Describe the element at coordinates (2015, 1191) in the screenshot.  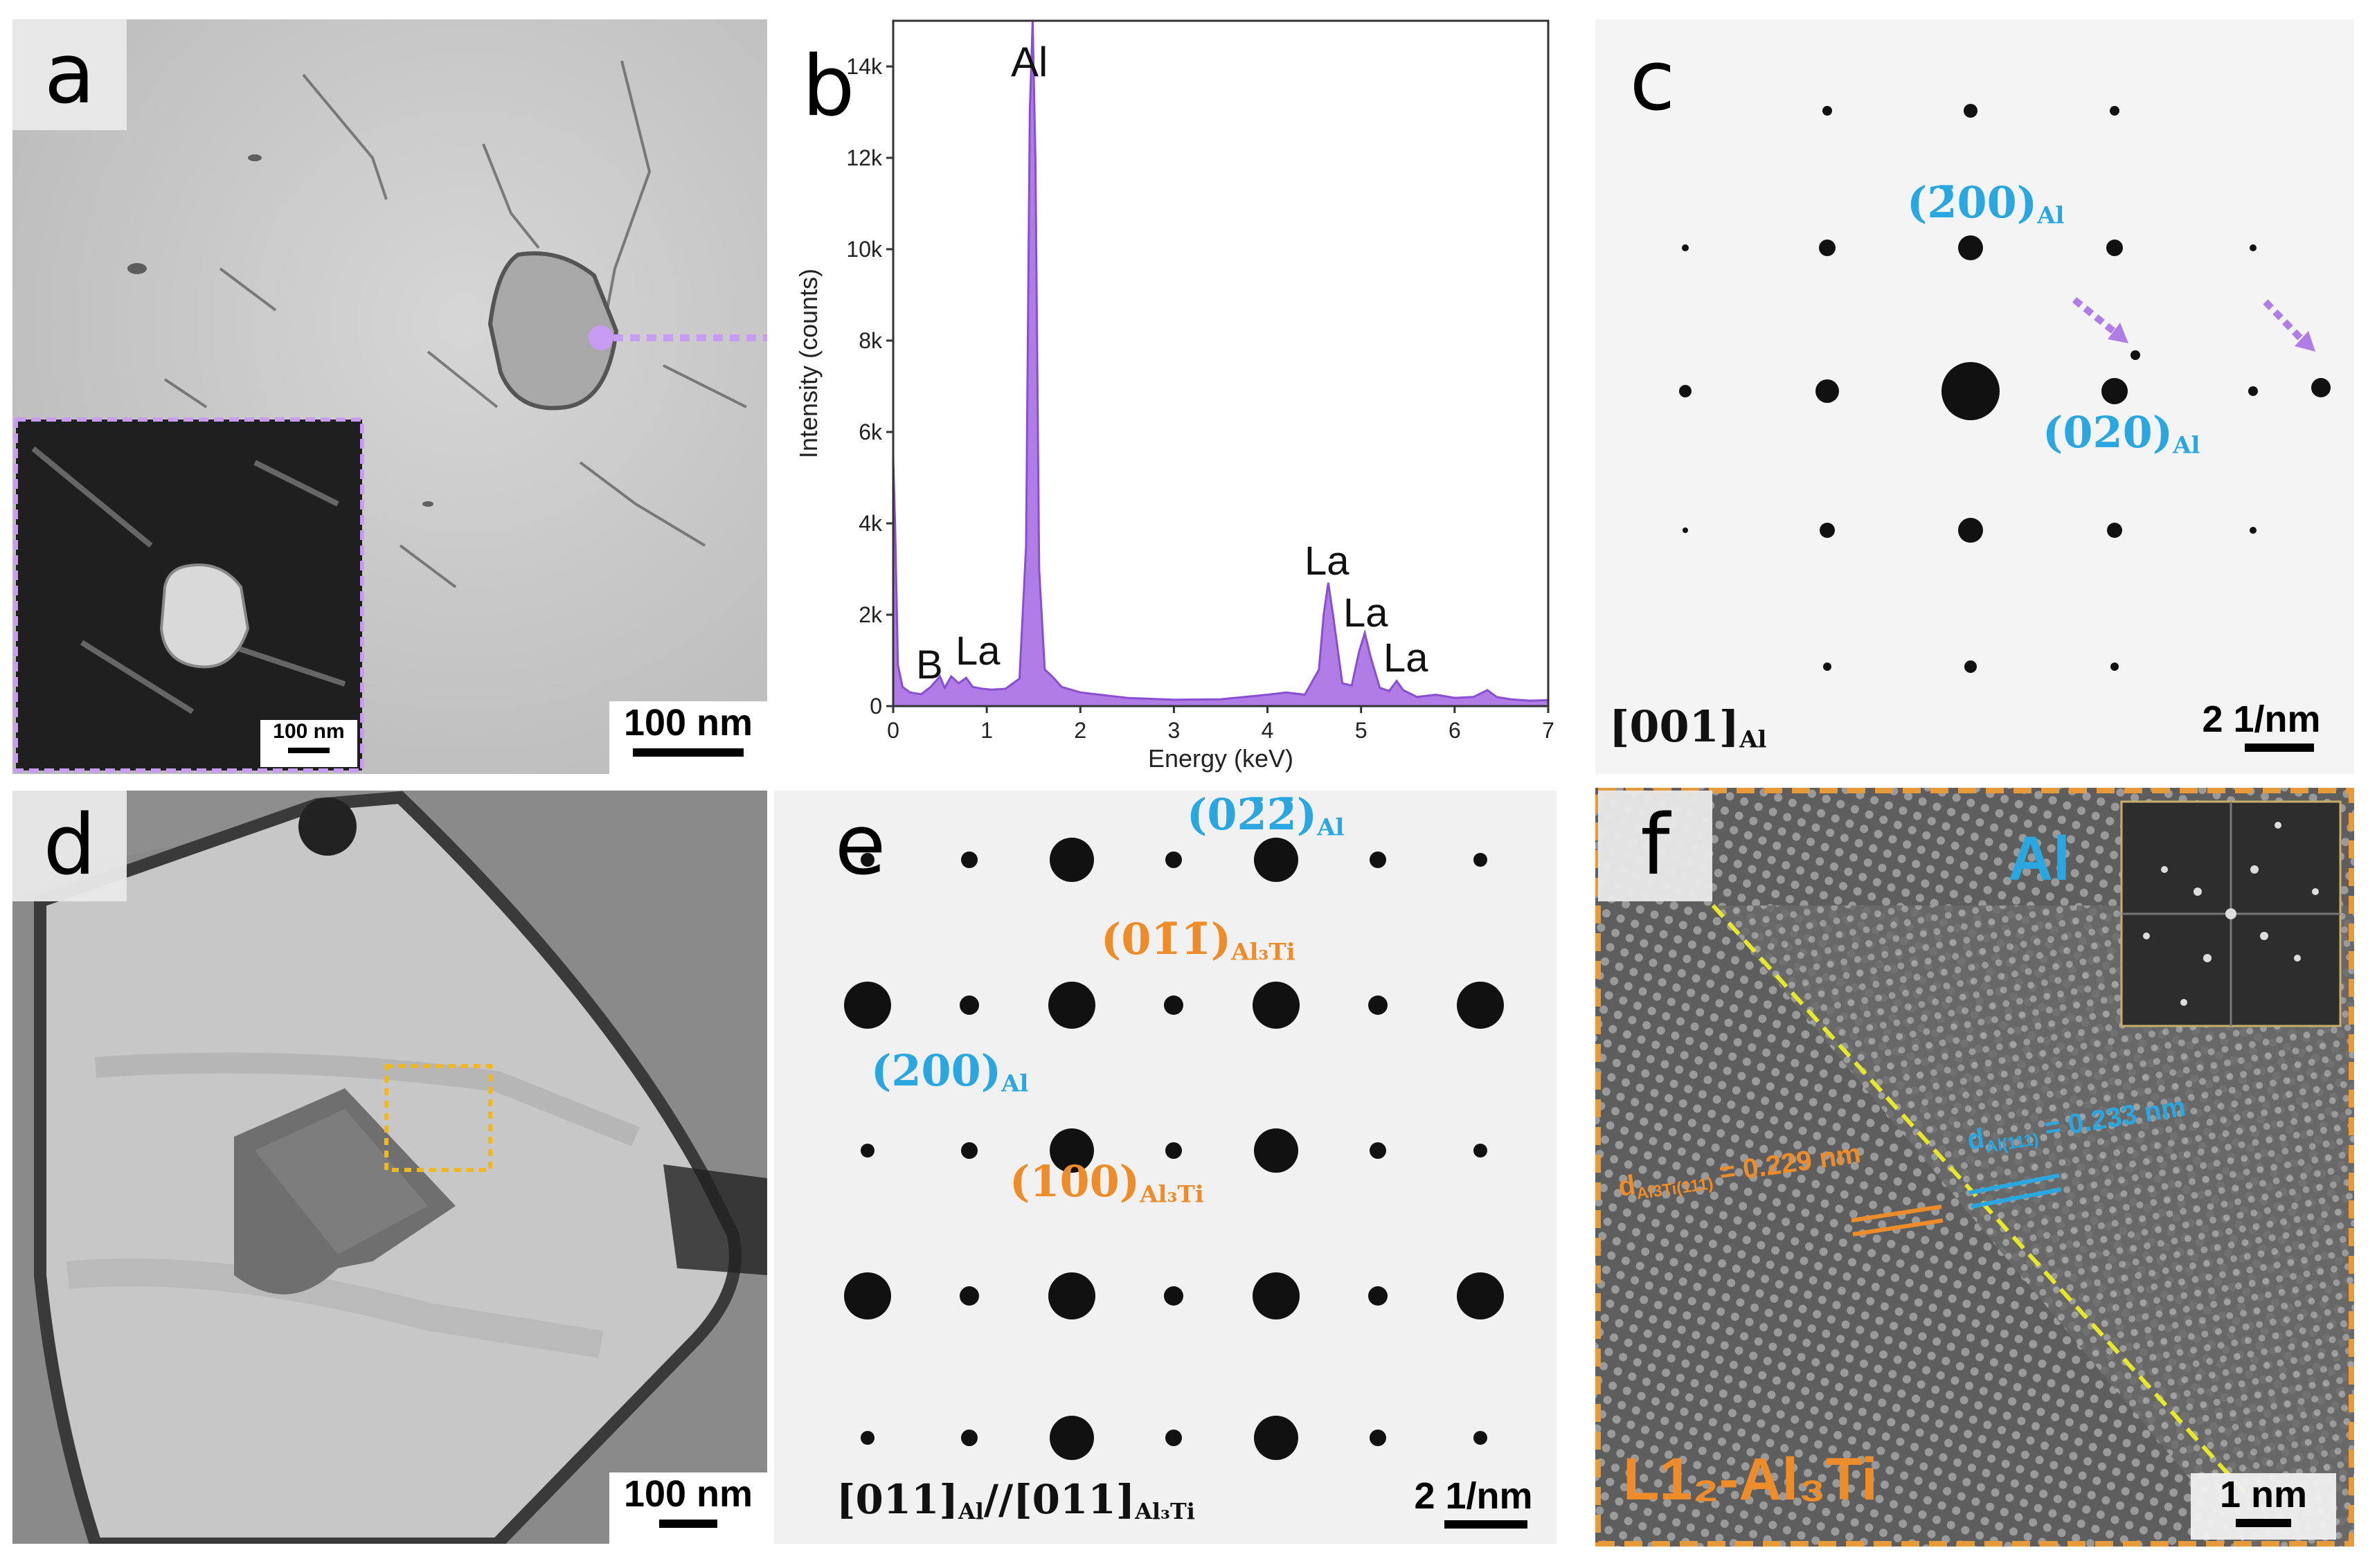
I see `al-plane-markers` at that location.